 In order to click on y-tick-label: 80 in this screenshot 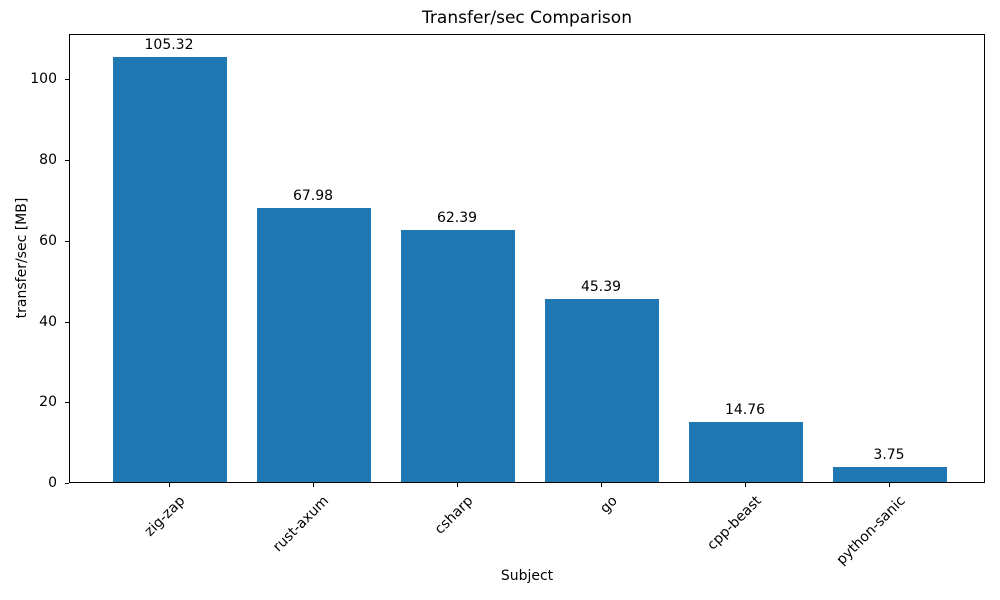, I will do `click(48, 160)`.